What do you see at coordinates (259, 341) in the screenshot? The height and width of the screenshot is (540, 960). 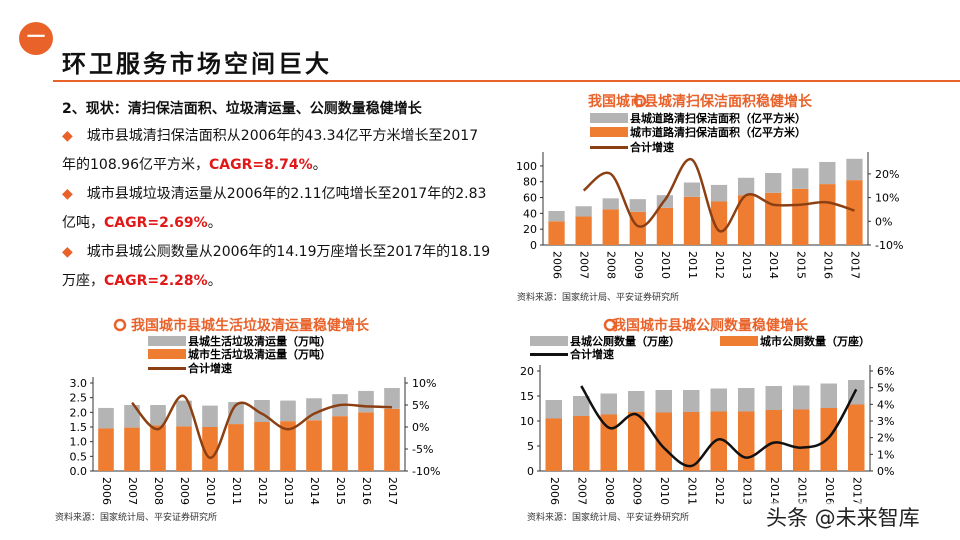 I see `legend-label: 县城生活垃圾清运量（万吨）` at bounding box center [259, 341].